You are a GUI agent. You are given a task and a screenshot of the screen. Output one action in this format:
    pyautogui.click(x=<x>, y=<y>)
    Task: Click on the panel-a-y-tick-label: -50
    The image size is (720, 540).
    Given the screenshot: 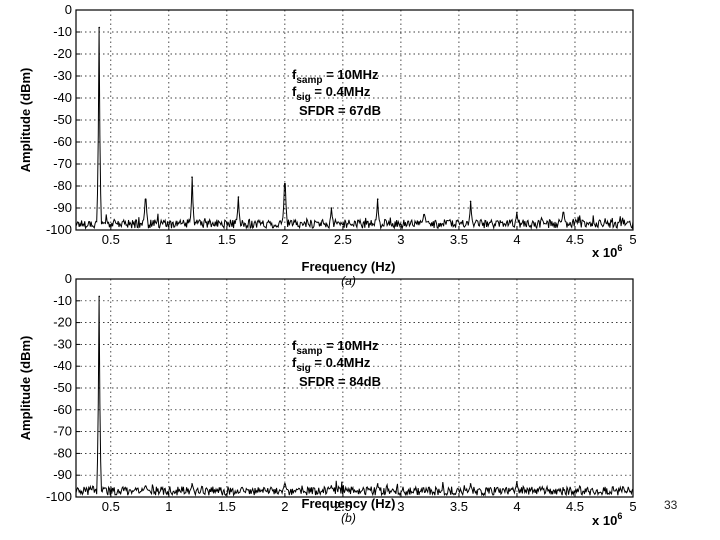 What is the action you would take?
    pyautogui.click(x=62, y=119)
    